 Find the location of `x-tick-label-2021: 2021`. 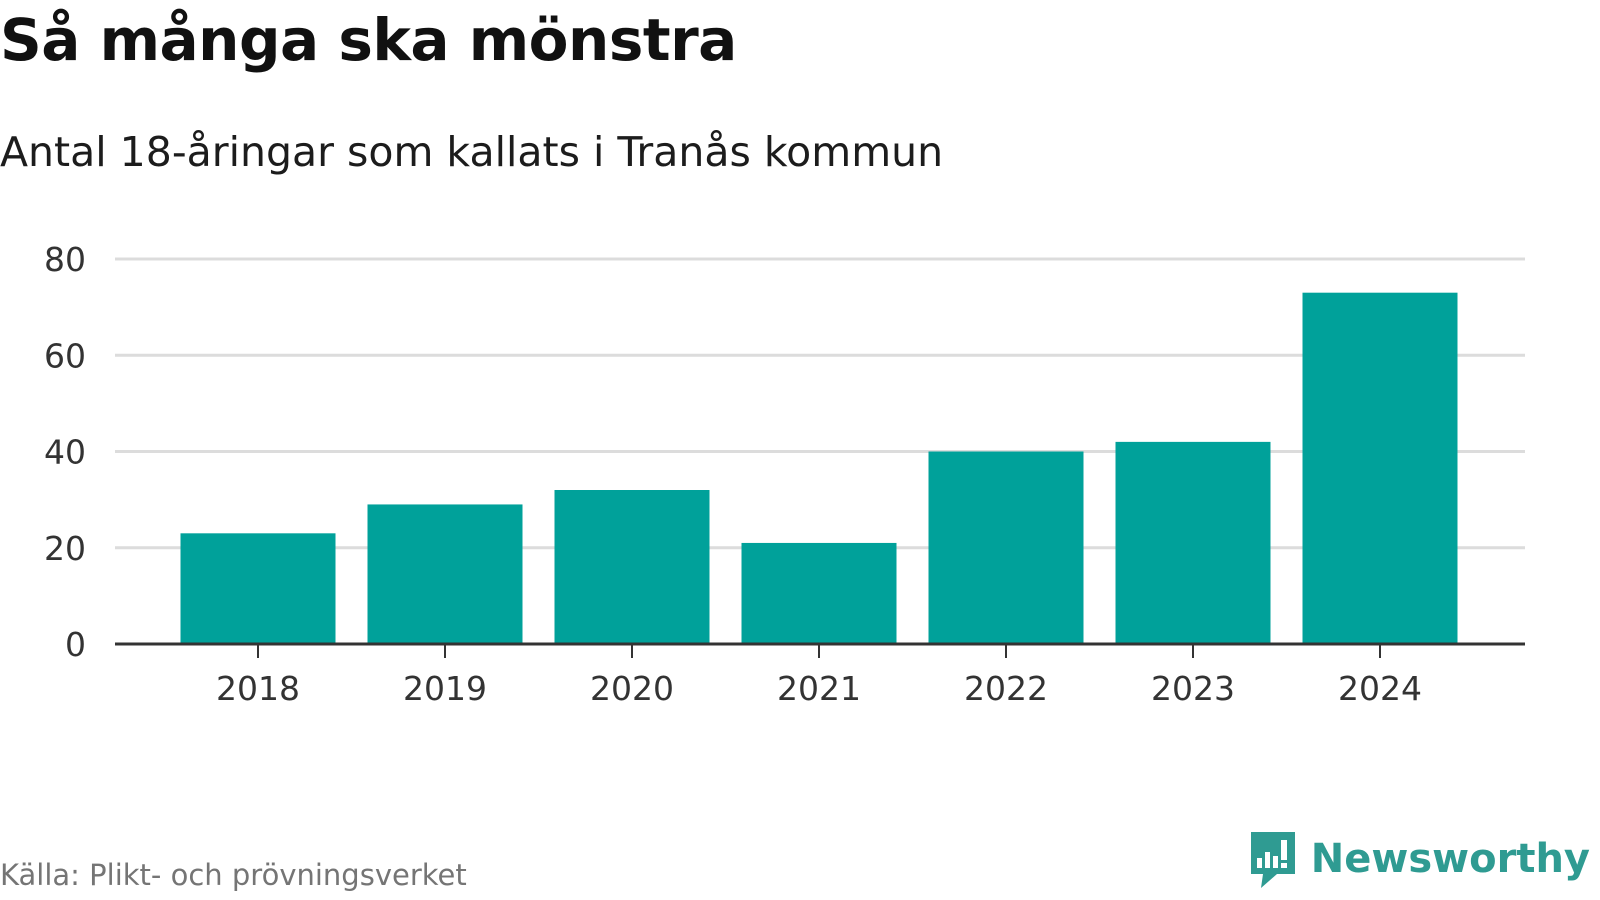

x-tick-label-2021: 2021 is located at coordinates (819, 688).